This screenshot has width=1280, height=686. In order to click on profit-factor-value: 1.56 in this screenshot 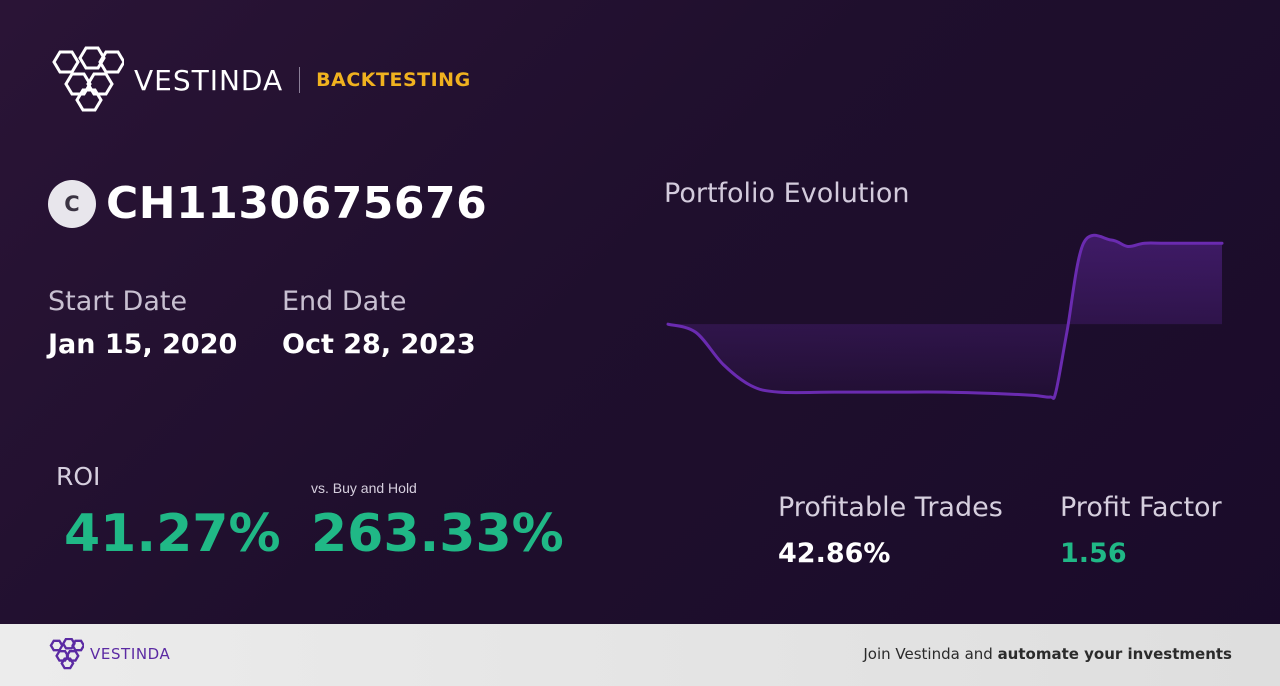, I will do `click(1093, 553)`.